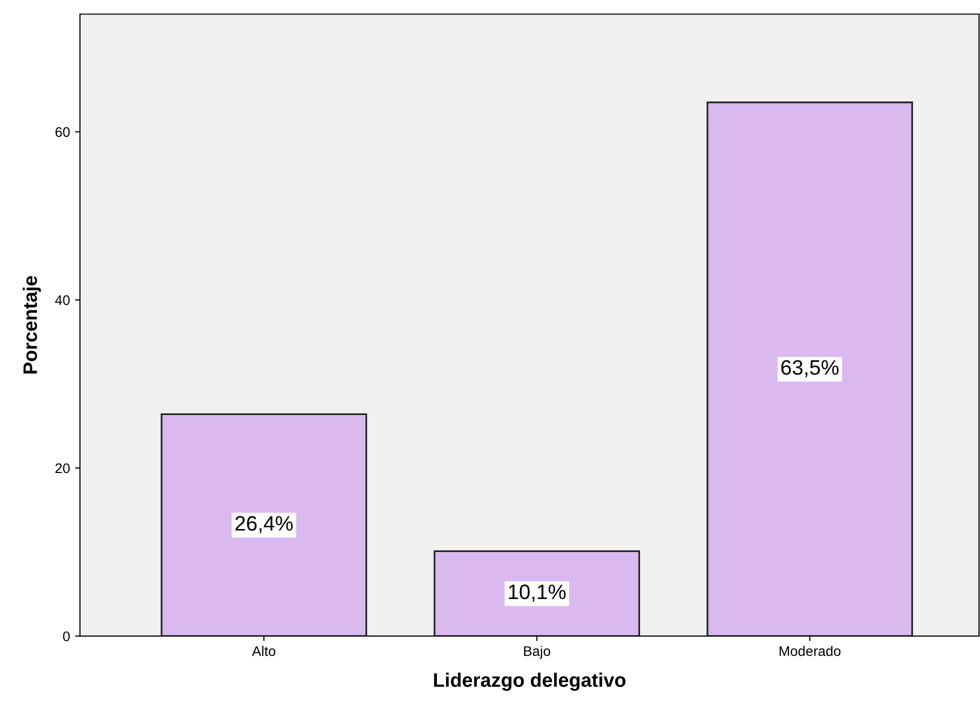  I want to click on data-label: 26,4%, so click(264, 525).